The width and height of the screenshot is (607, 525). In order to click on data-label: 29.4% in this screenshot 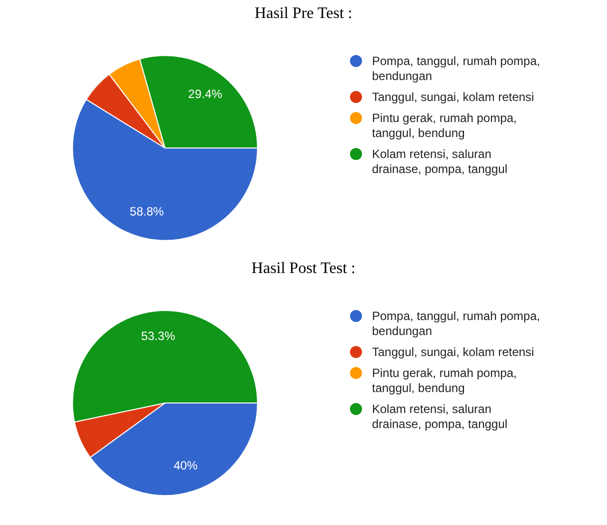, I will do `click(205, 94)`.